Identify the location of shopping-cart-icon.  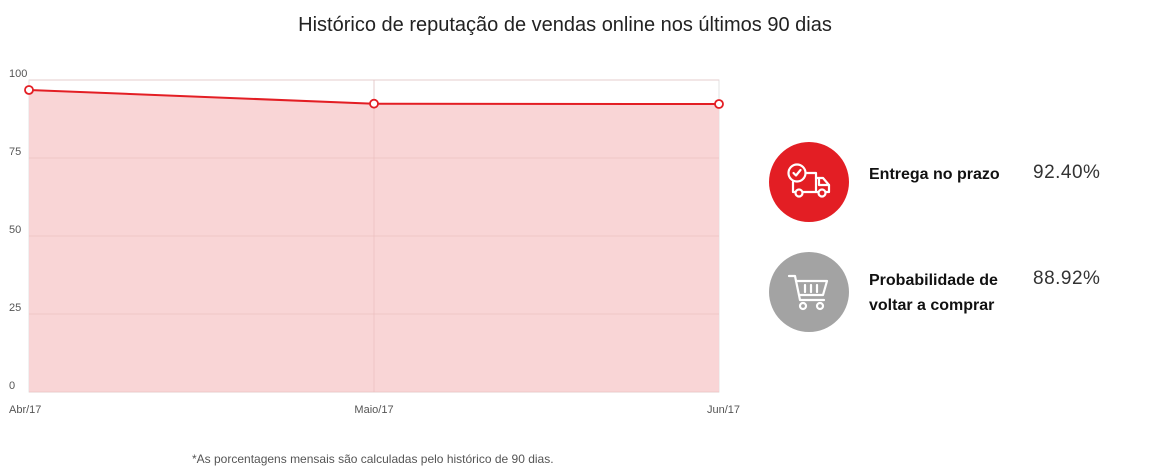
(808, 292).